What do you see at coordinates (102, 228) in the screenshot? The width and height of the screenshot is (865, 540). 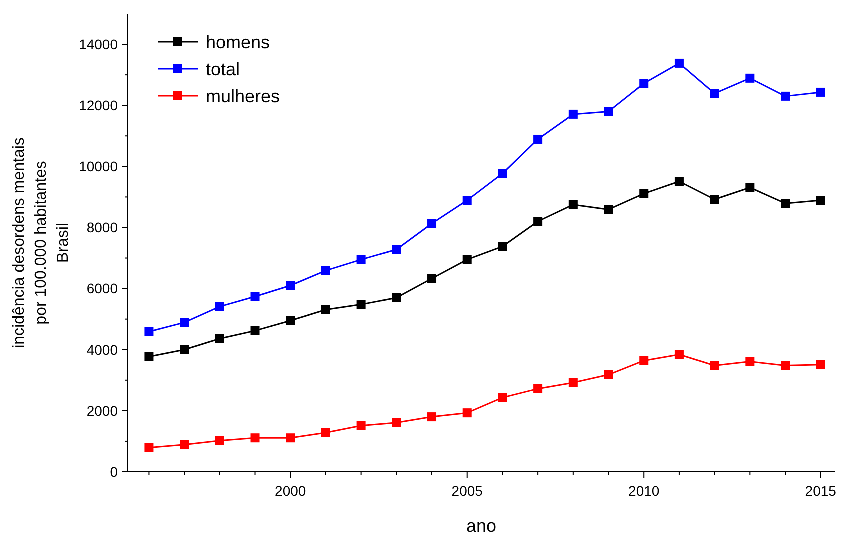 I see `y-tick-label: 8000` at bounding box center [102, 228].